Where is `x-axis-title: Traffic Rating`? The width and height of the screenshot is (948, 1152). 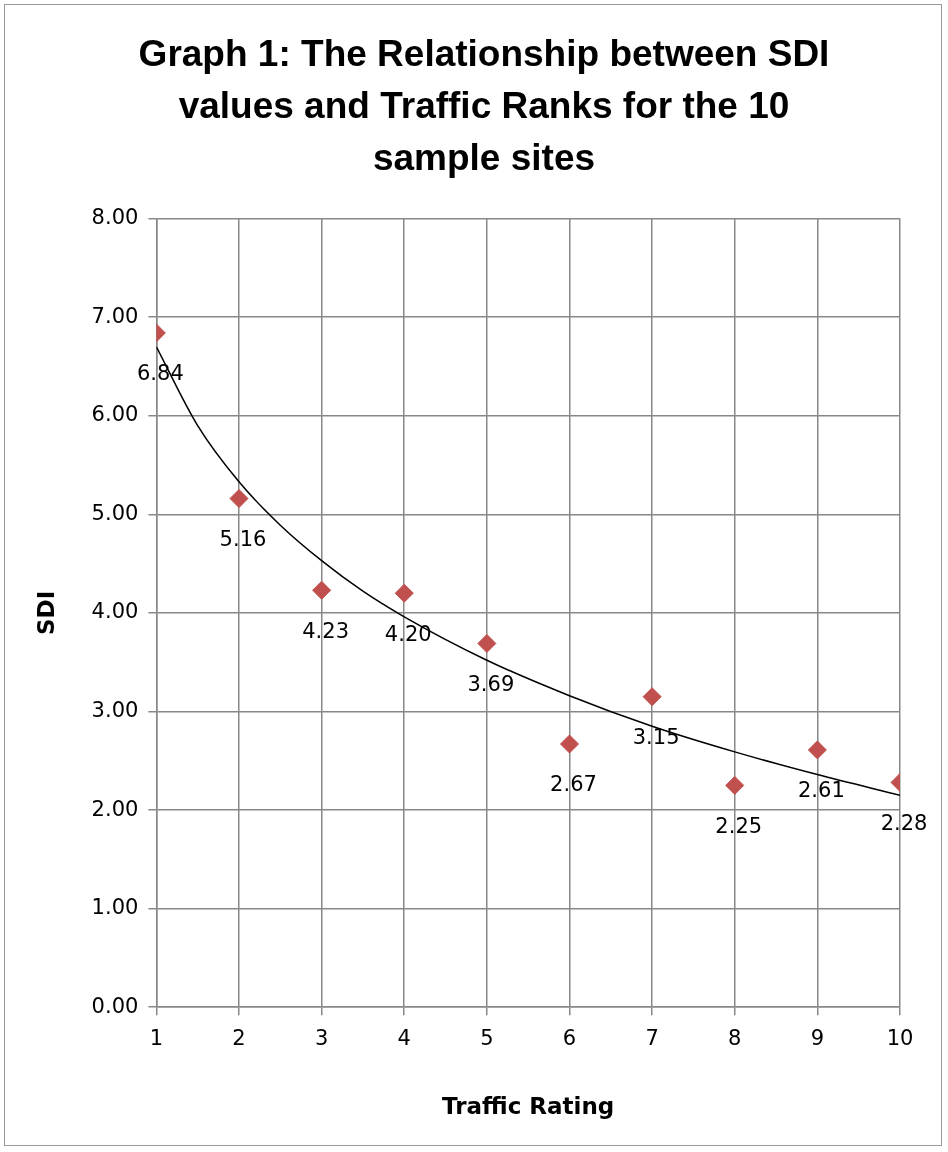 x-axis-title: Traffic Rating is located at coordinates (528, 1106).